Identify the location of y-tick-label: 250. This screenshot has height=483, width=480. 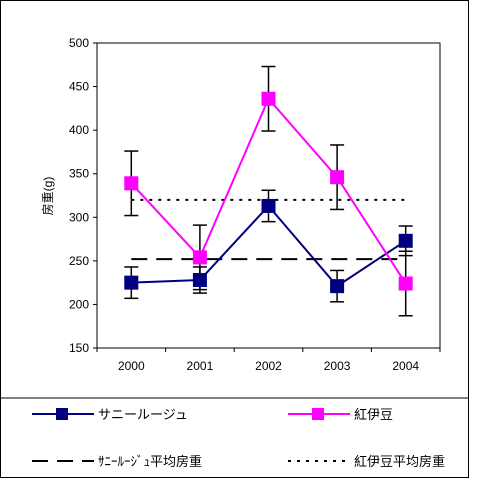
(79, 261).